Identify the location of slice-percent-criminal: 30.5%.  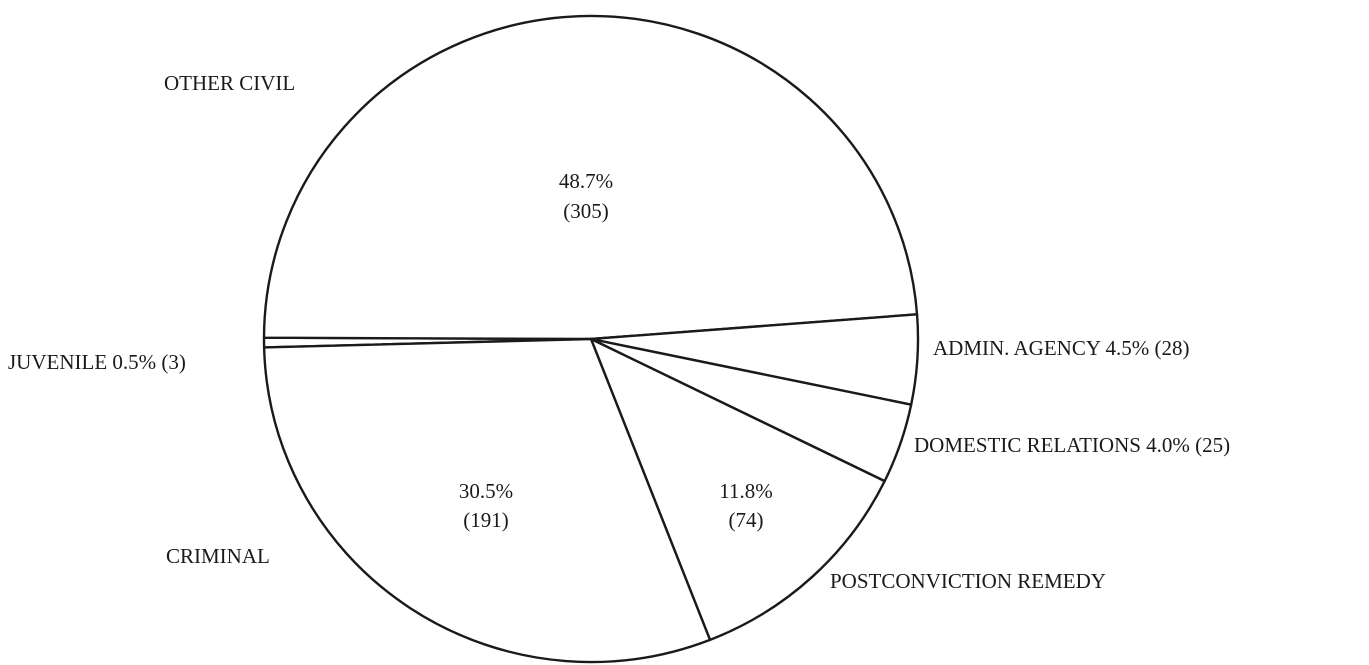
(486, 491).